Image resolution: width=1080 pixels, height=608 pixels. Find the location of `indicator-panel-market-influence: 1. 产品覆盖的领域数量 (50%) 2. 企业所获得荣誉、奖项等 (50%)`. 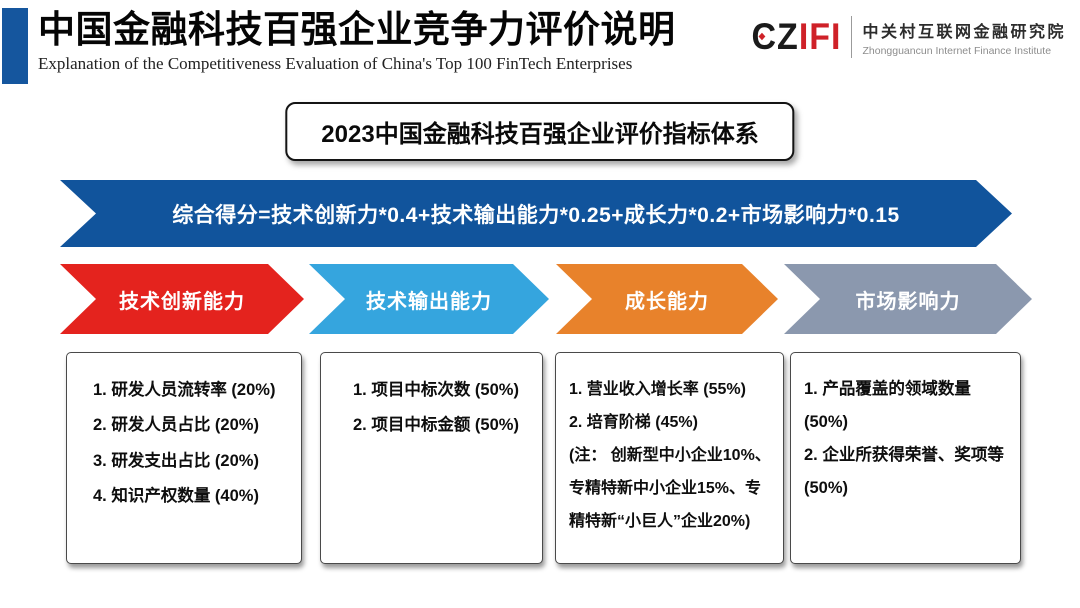

indicator-panel-market-influence: 1. 产品覆盖的领域数量 (50%) 2. 企业所获得荣誉、奖项等 (50%) is located at coordinates (905, 458).